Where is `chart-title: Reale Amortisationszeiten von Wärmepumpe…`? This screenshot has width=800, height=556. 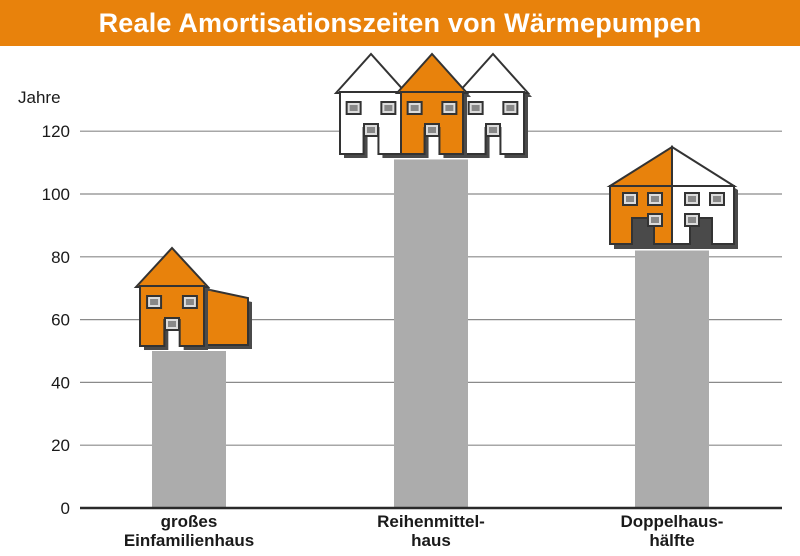
chart-title: Reale Amortisationszeiten von Wärmepumpe… is located at coordinates (400, 23).